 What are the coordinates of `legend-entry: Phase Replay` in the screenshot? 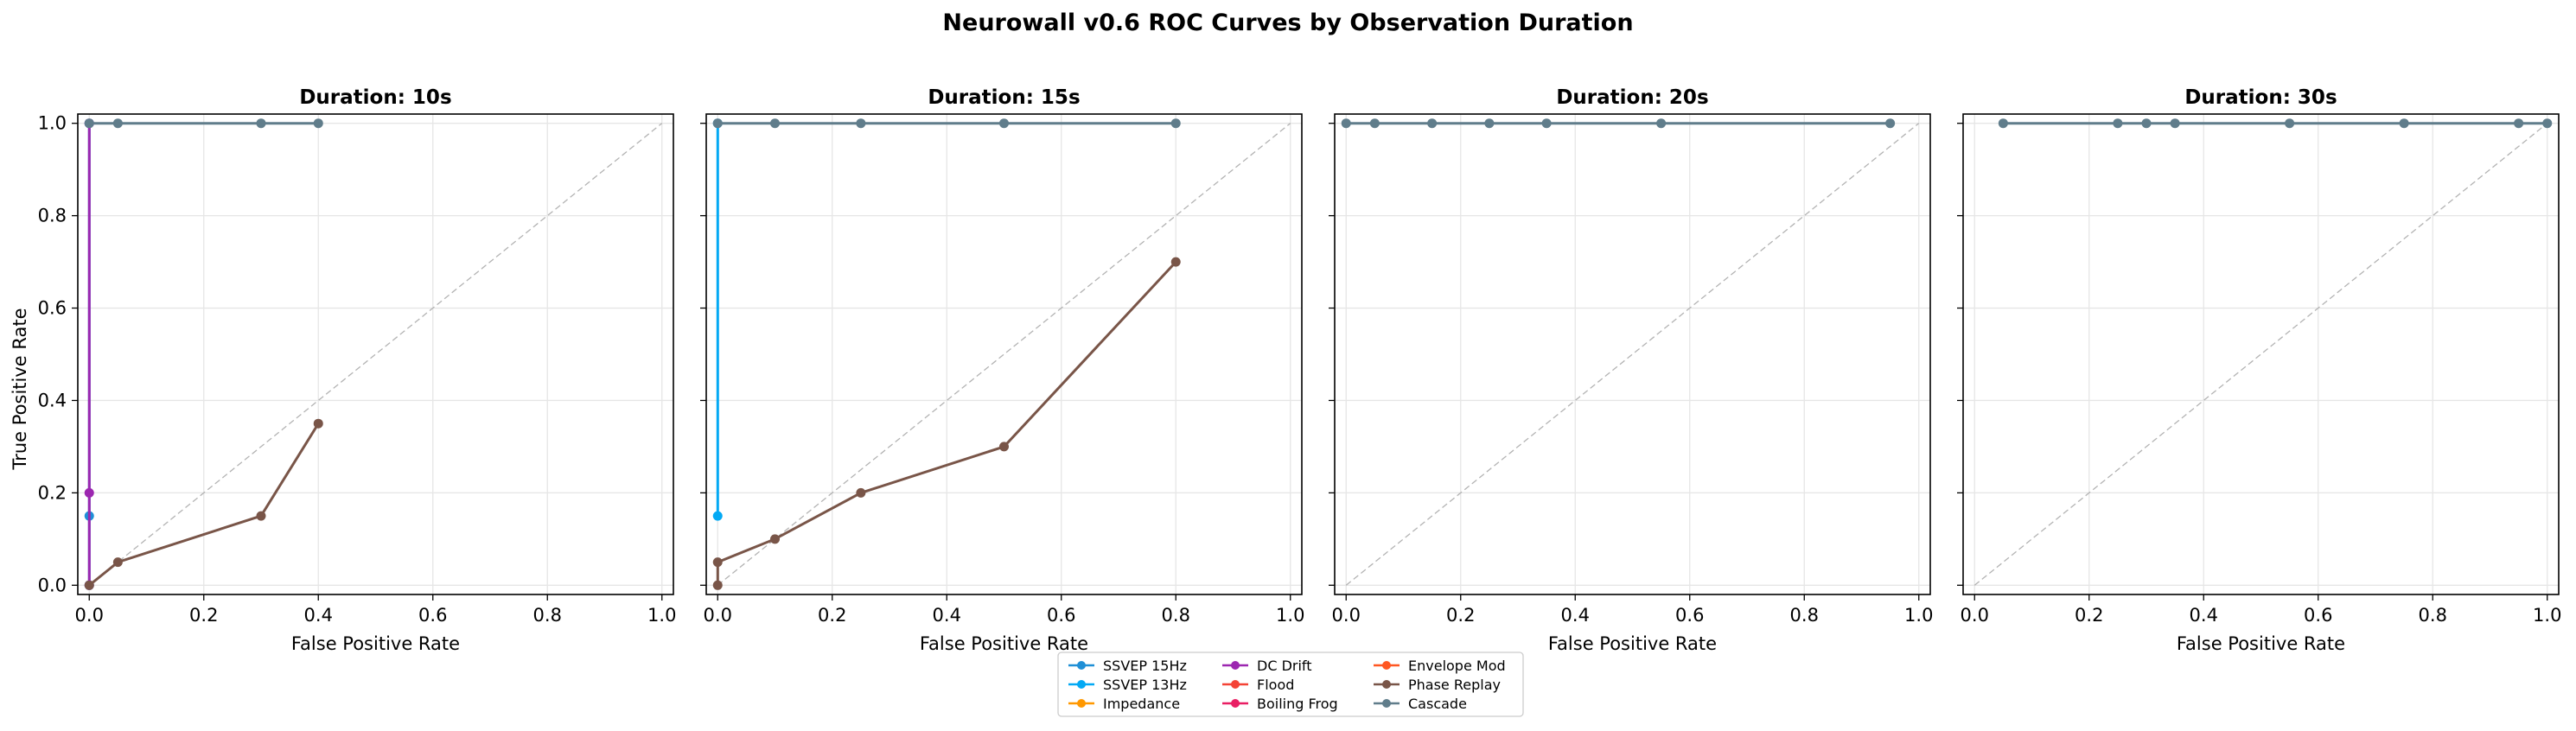 It's located at (1437, 685).